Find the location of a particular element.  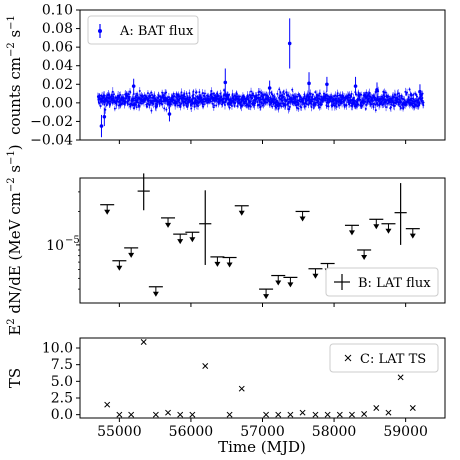

x-tick-label: 56000 is located at coordinates (191, 432).